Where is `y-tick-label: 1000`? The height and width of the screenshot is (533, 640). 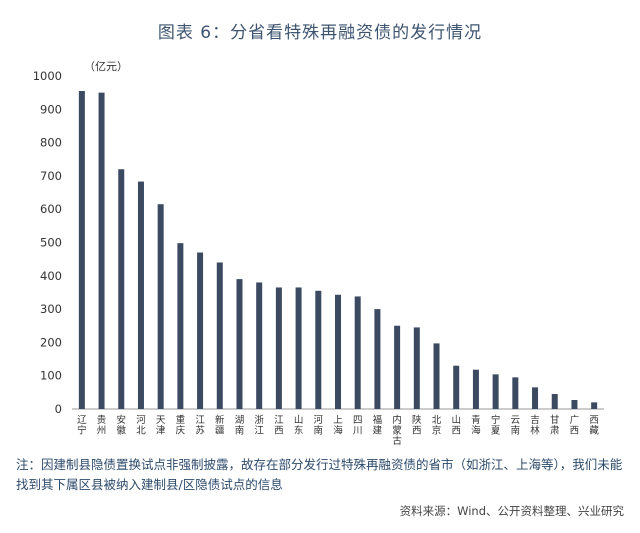
y-tick-label: 1000 is located at coordinates (47, 76).